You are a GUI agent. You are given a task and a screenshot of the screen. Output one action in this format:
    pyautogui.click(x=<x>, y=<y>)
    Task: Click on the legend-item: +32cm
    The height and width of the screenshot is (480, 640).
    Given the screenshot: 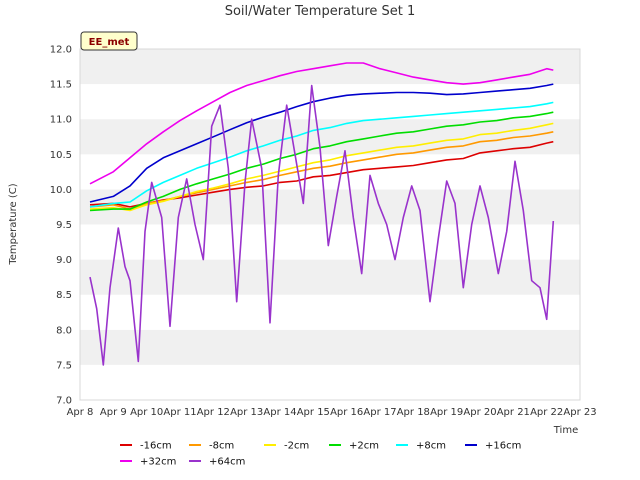 What is the action you would take?
    pyautogui.click(x=148, y=462)
    